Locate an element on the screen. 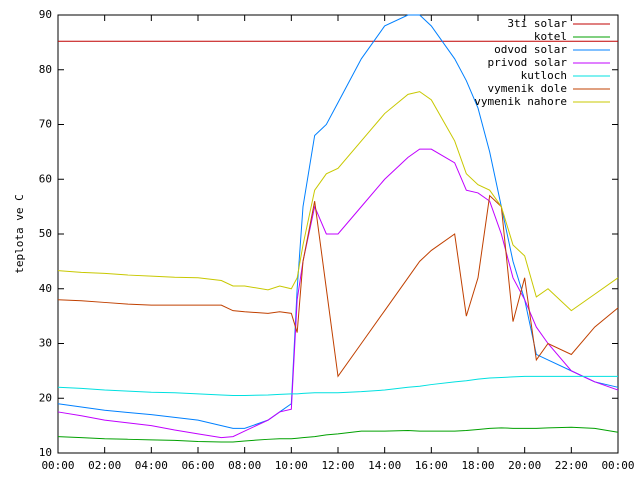 The image size is (640, 484). y-tick-label: 60 is located at coordinates (45, 178).